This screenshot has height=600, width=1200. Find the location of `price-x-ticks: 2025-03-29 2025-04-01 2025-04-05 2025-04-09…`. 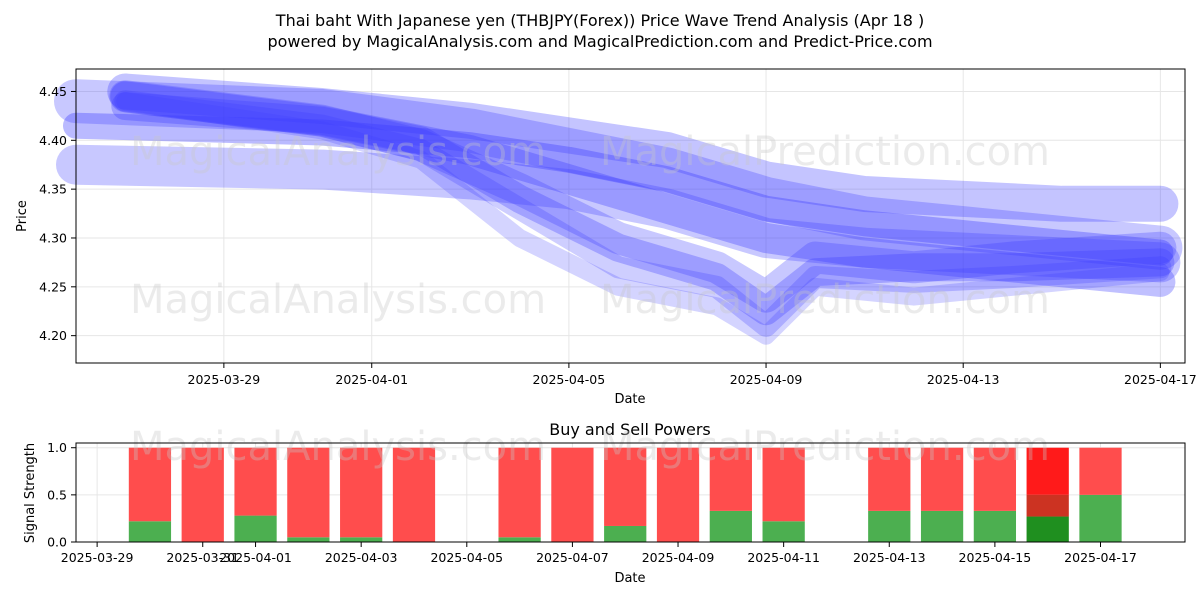

price-x-ticks: 2025-03-29 2025-04-01 2025-04-05 2025-04-09… is located at coordinates (692, 375).